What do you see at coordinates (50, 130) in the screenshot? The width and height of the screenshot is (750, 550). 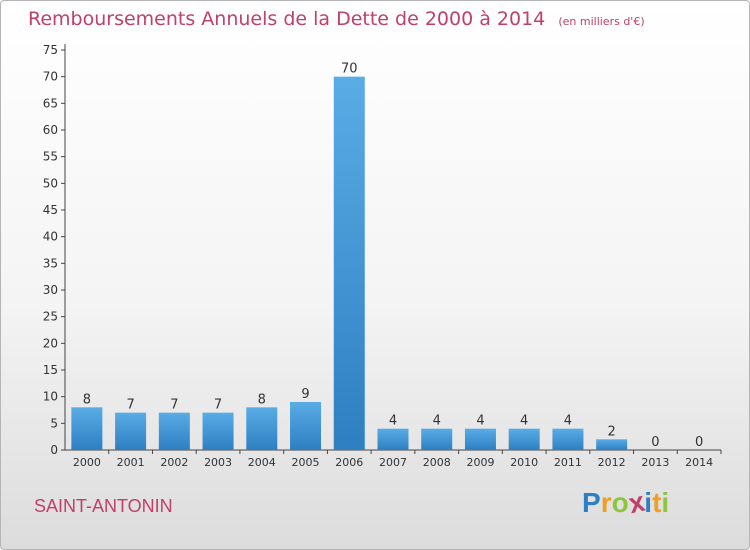 I see `y-tick-label: 60` at bounding box center [50, 130].